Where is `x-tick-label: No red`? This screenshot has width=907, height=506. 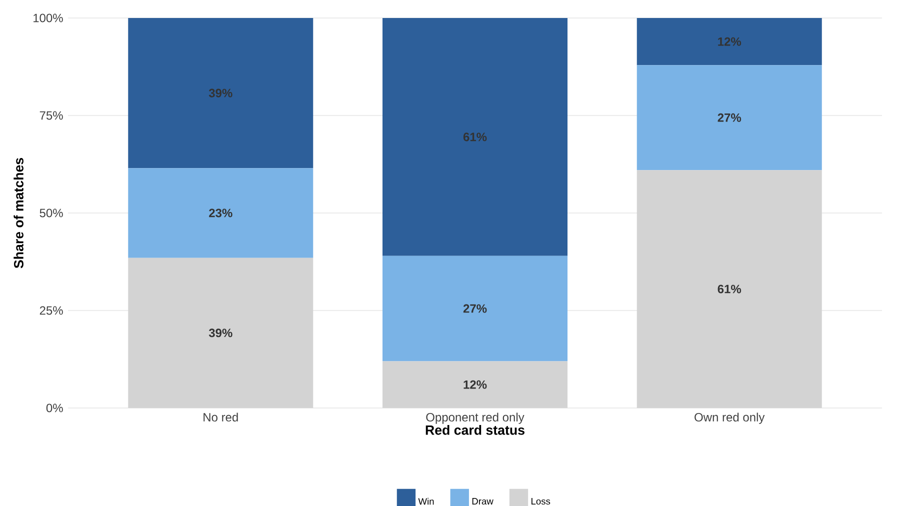
x-tick-label: No red is located at coordinates (221, 417).